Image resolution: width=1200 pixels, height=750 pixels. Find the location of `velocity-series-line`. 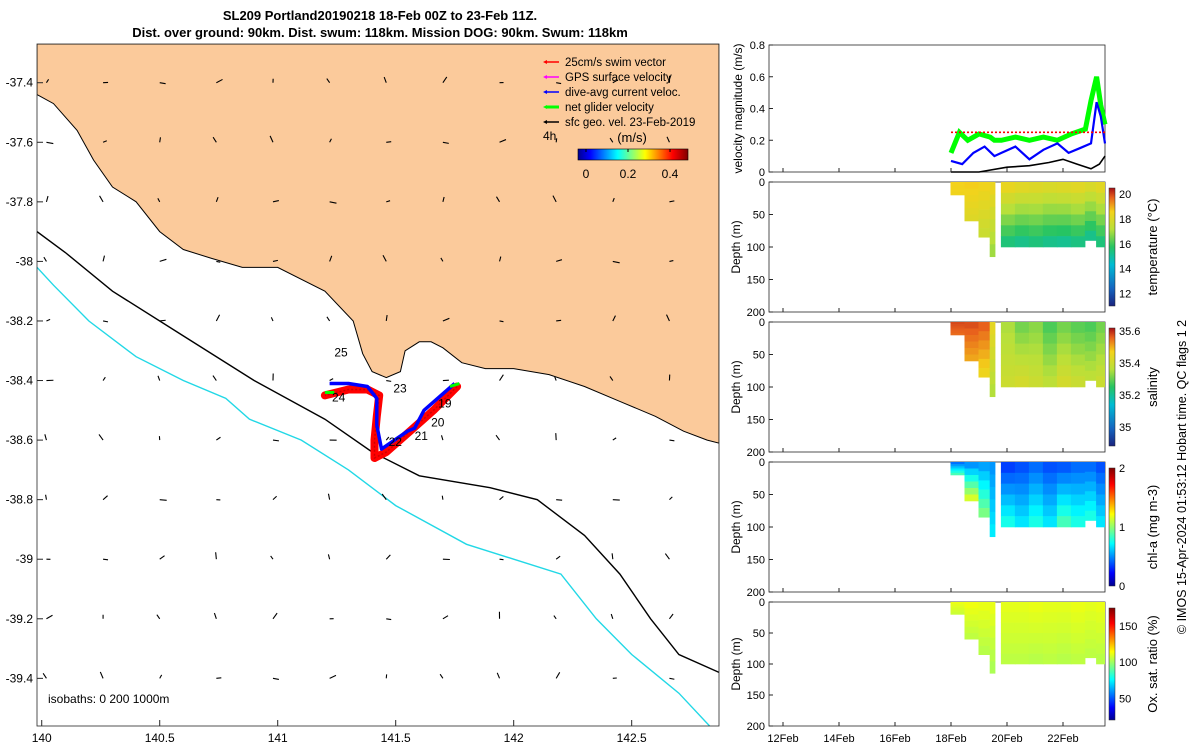

velocity-series-line is located at coordinates (1028, 164).